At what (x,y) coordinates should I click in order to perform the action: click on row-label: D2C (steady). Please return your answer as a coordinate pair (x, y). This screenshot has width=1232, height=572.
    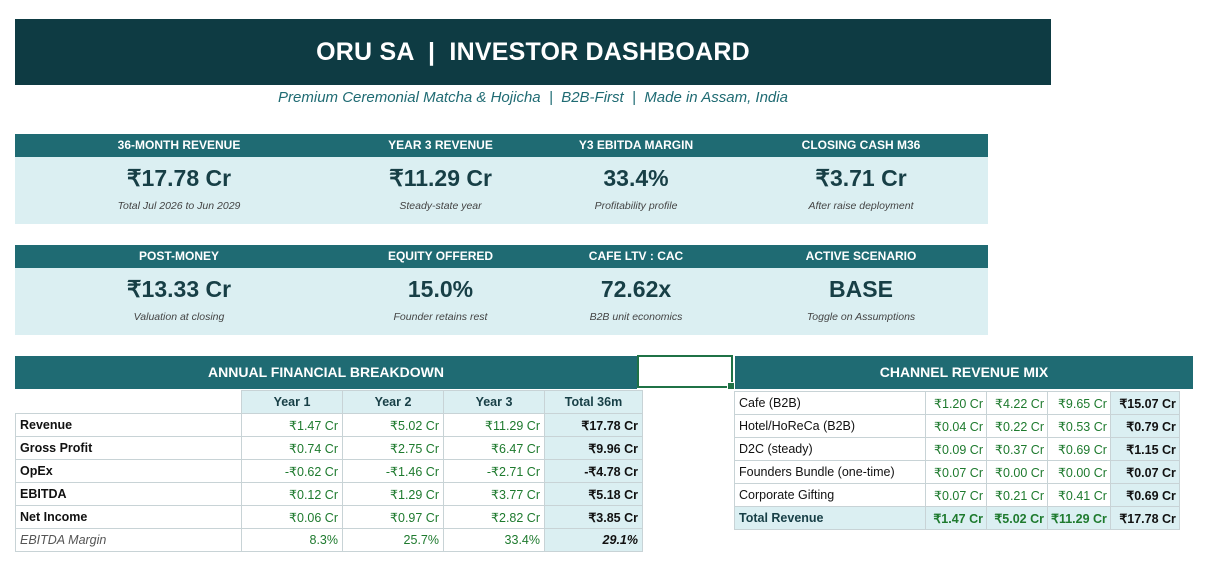
    Looking at the image, I should click on (830, 449).